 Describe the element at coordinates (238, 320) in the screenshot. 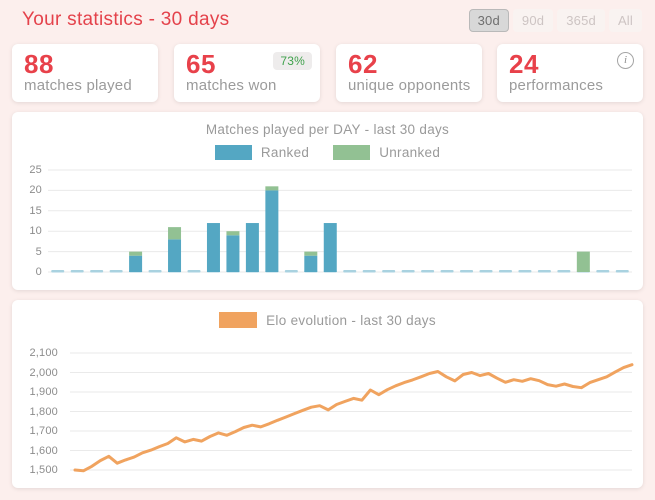

I see `elo-swatch-icon` at that location.